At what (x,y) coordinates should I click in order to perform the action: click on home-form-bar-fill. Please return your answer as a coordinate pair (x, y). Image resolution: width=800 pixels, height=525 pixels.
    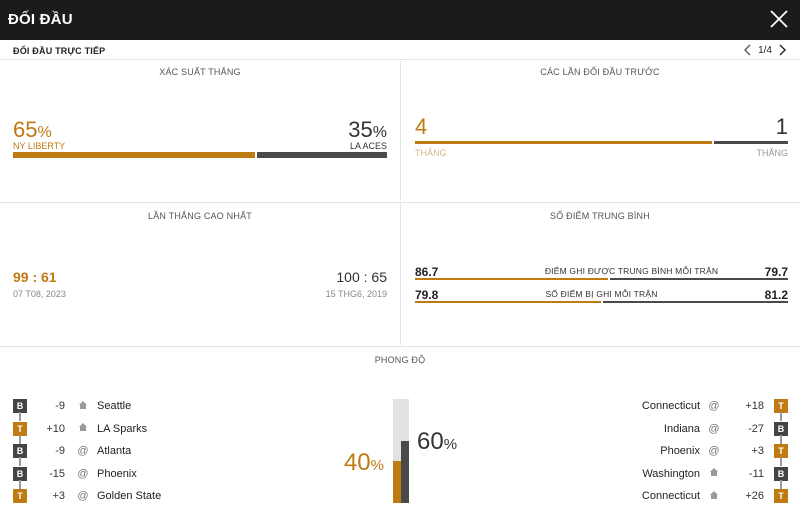
    Looking at the image, I should click on (397, 482).